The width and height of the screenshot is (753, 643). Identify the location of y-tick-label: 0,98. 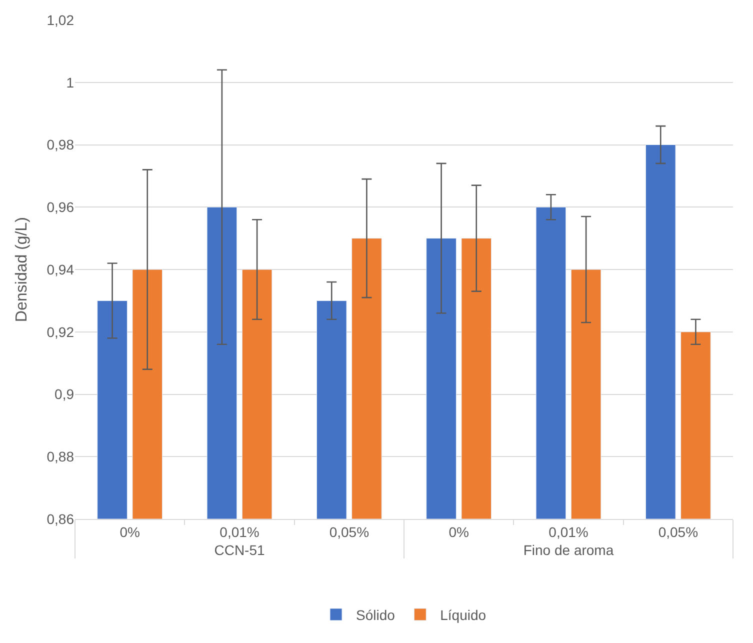
(60, 144).